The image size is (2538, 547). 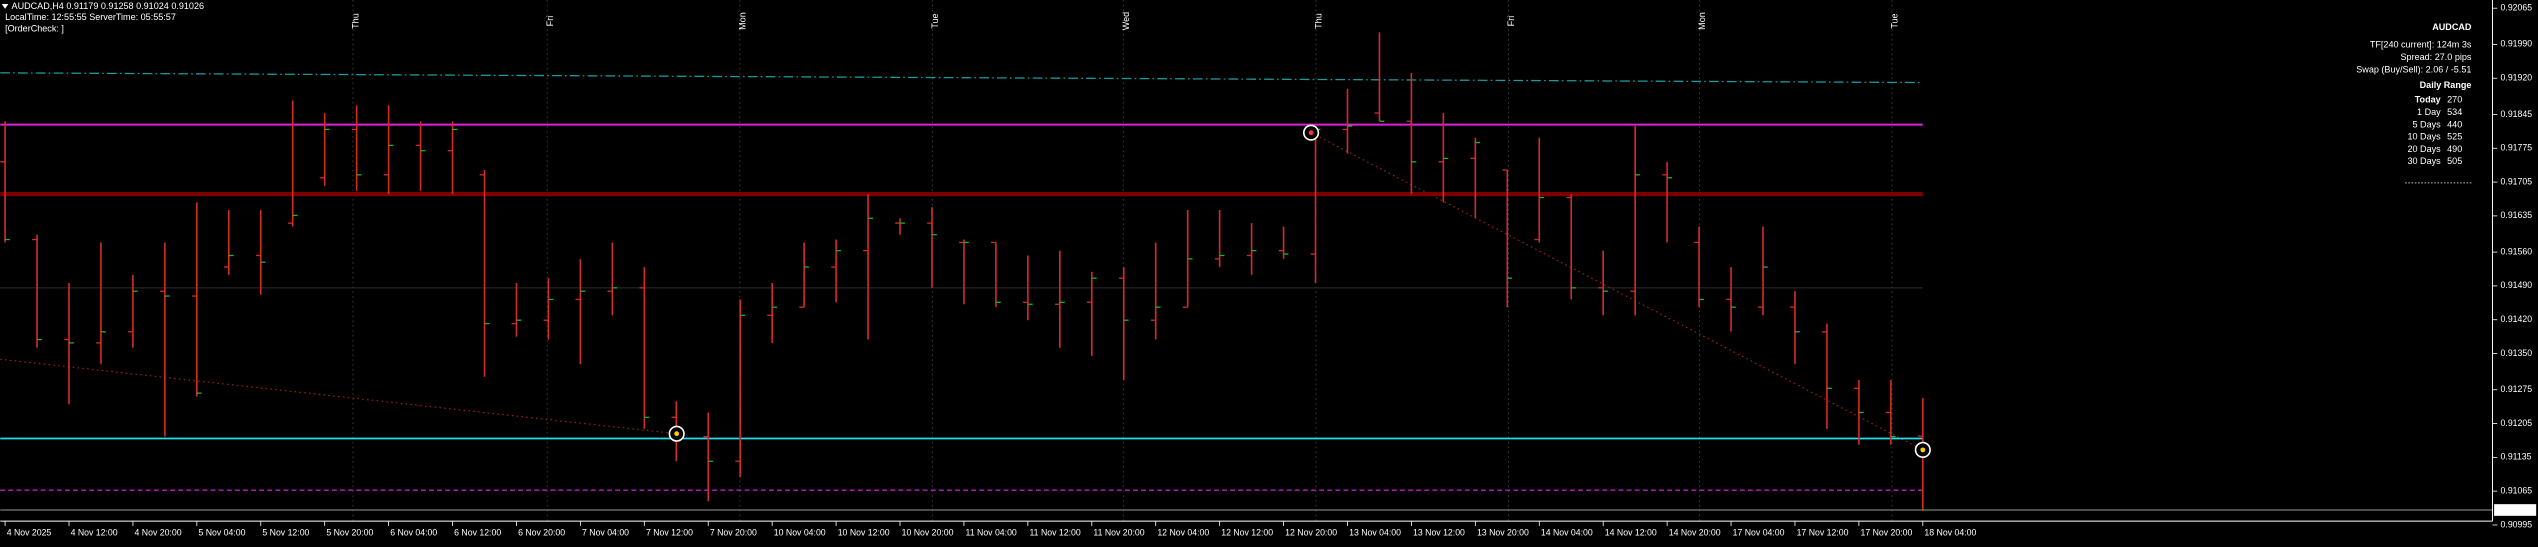 I want to click on x-tick-label: 17 Nov 12:00, so click(x=1823, y=533).